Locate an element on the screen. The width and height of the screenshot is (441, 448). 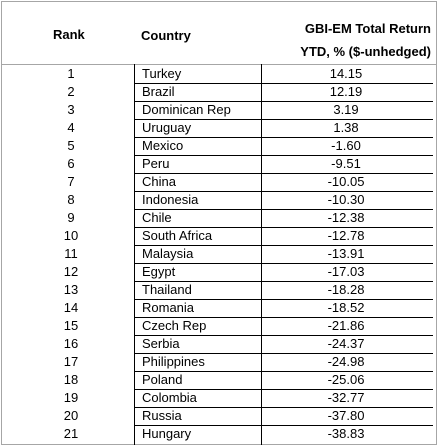
return-cell: 3.19 is located at coordinates (346, 109).